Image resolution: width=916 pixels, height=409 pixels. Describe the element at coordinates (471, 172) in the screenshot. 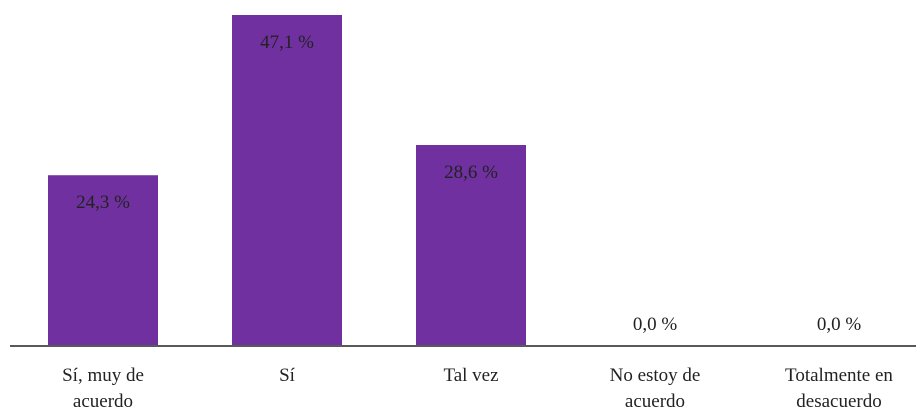

I see `data-label-2: 28,6 %` at that location.